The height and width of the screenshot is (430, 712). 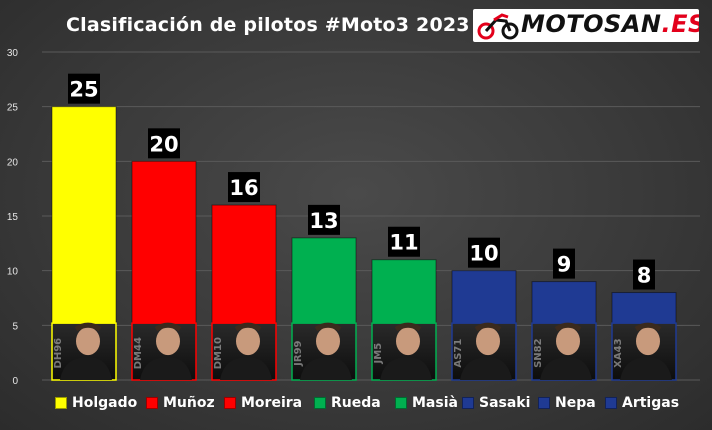 I want to click on motorcycle-icon, so click(x=498, y=26).